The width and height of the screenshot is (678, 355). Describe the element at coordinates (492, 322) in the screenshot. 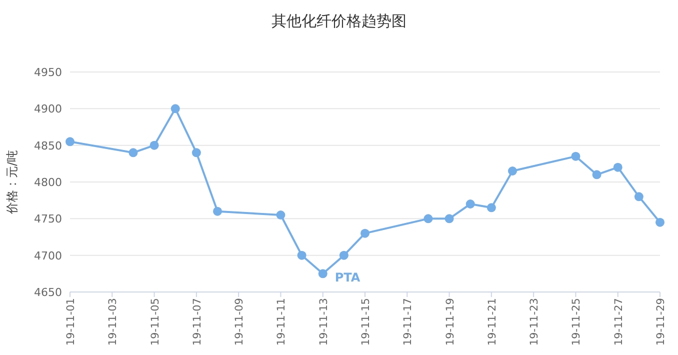

I see `x-tick-label: 19-11-21` at that location.